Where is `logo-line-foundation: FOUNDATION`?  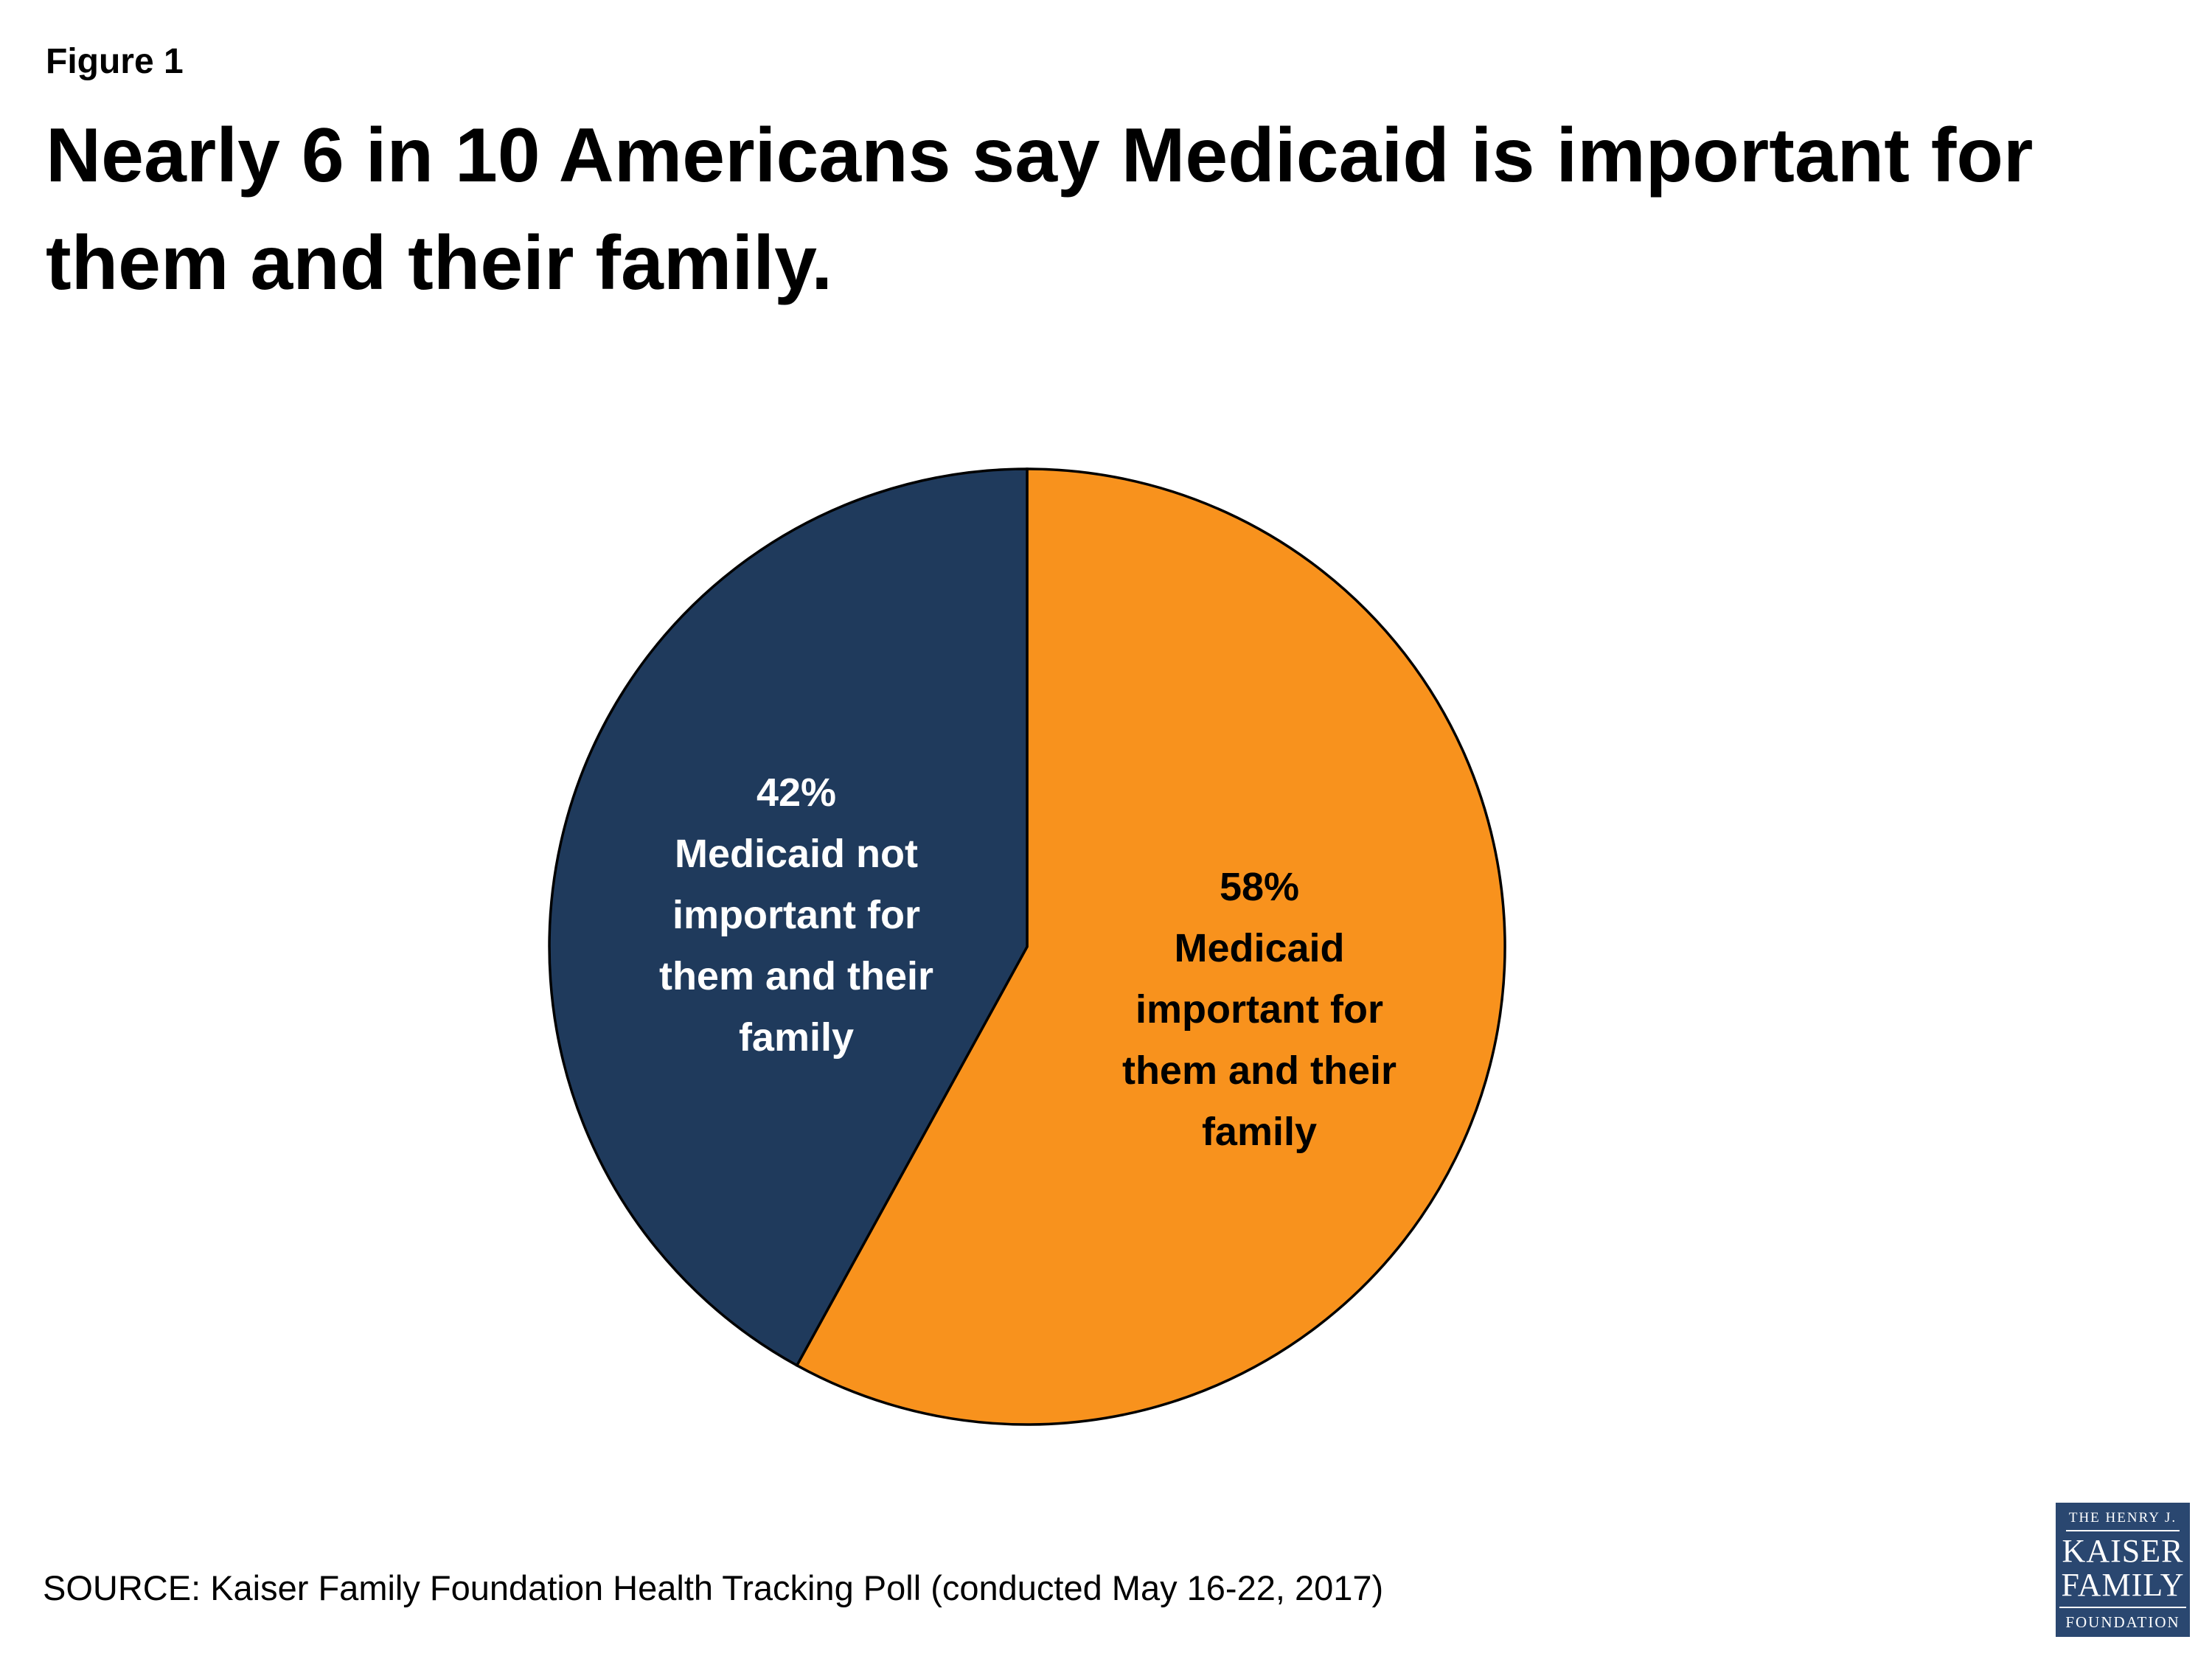 logo-line-foundation: FOUNDATION is located at coordinates (2122, 1622).